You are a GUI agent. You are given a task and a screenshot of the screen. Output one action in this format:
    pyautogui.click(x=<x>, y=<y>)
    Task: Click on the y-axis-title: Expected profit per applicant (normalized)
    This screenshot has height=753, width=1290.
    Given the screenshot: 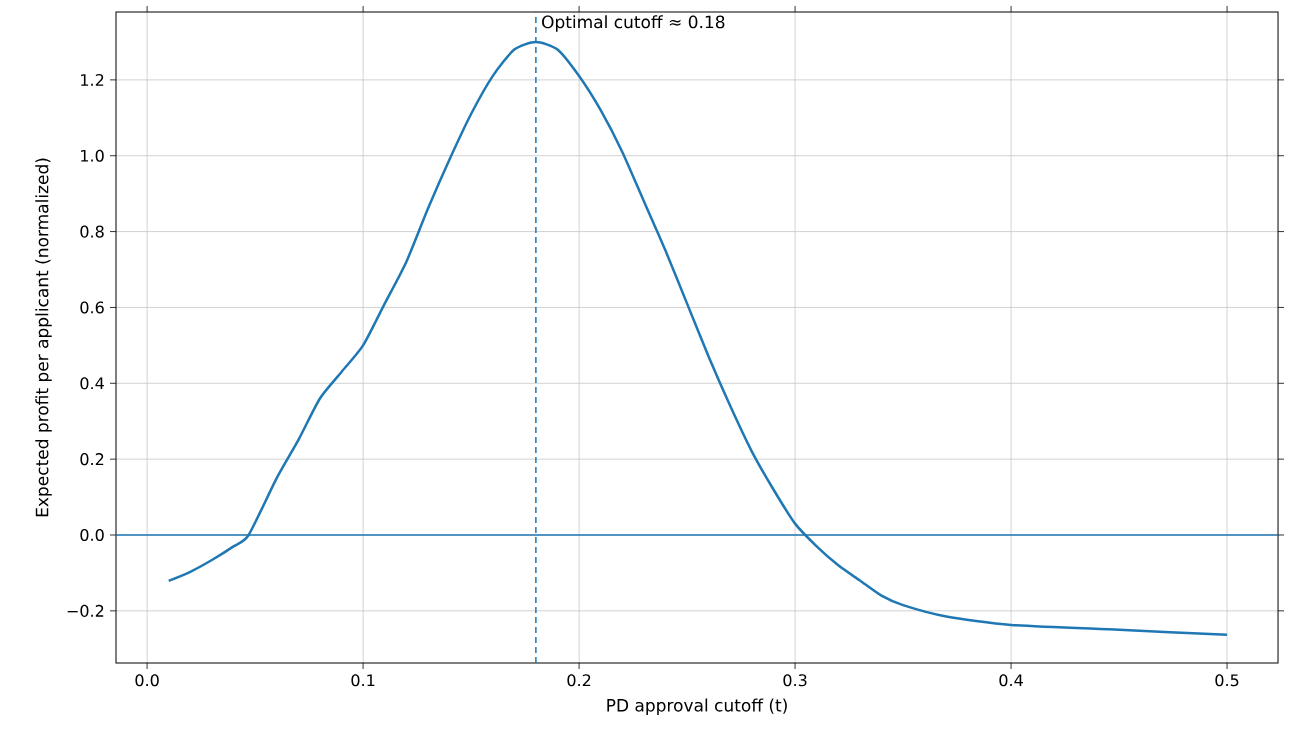 What is the action you would take?
    pyautogui.click(x=43, y=337)
    